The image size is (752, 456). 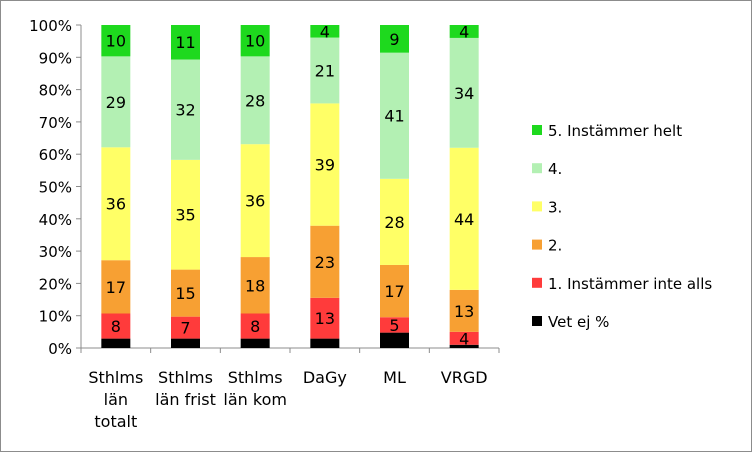 What do you see at coordinates (630, 284) in the screenshot?
I see `legend-label: 1. Instämmer inte alls` at bounding box center [630, 284].